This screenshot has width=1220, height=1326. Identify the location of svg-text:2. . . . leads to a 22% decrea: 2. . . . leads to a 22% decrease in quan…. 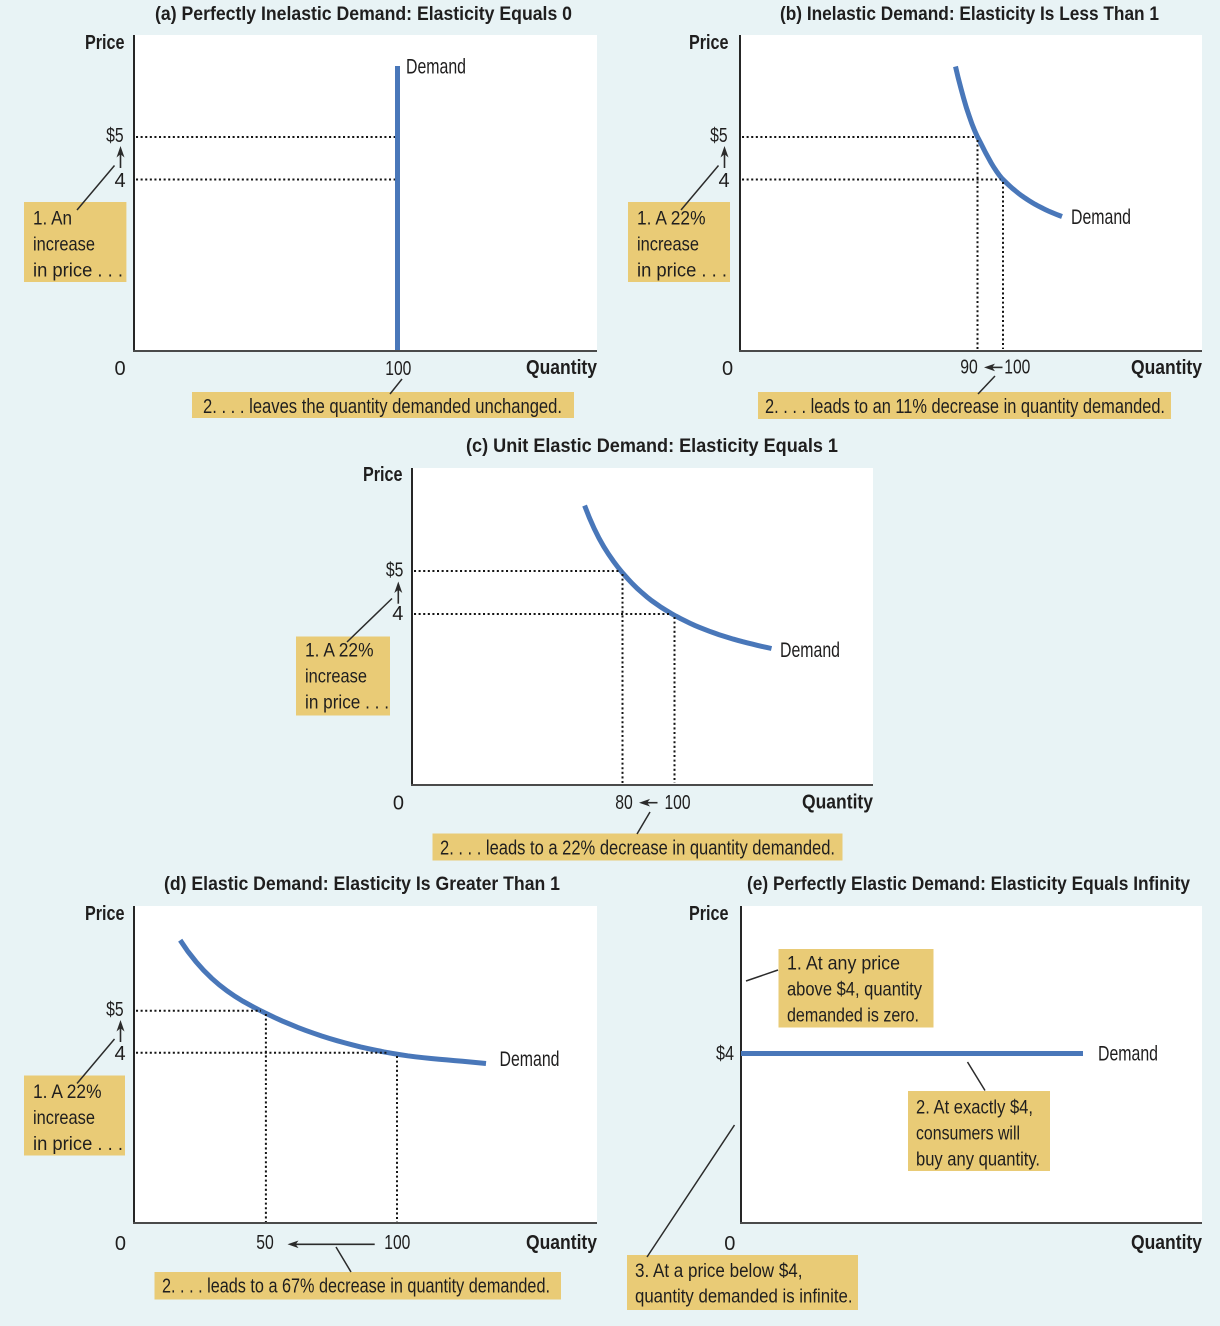
(637, 849).